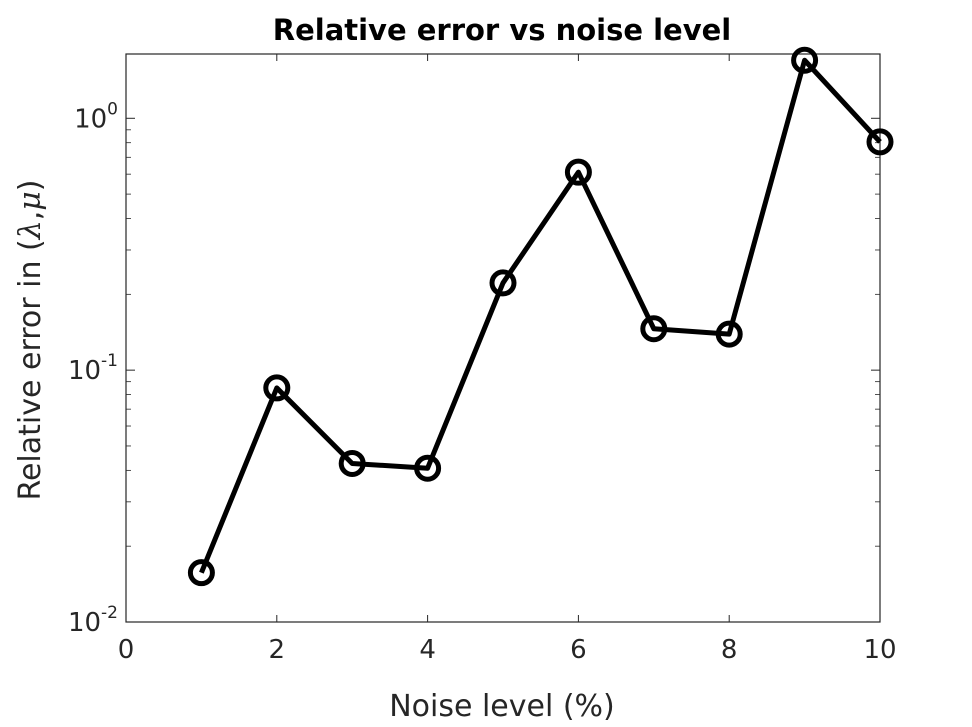 The height and width of the screenshot is (727, 972). What do you see at coordinates (109, 361) in the screenshot?
I see `y-tick-exponent: -1` at bounding box center [109, 361].